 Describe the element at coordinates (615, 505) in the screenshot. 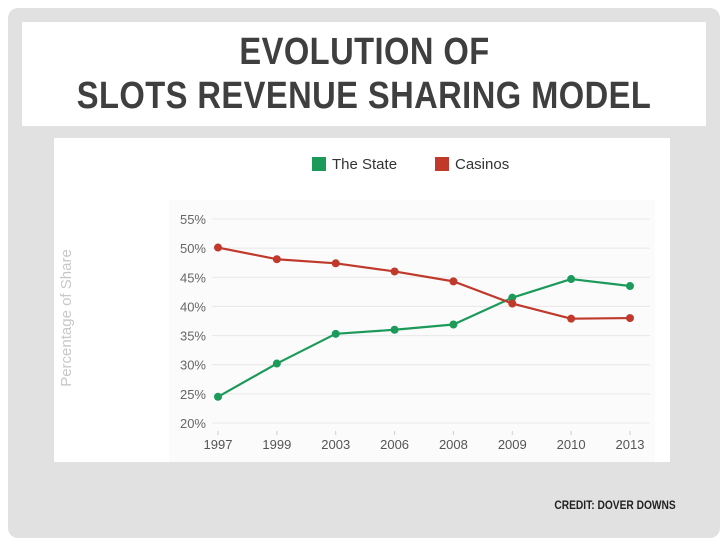

I see `credit-text: CREDIT: DOVER DOWNS` at that location.